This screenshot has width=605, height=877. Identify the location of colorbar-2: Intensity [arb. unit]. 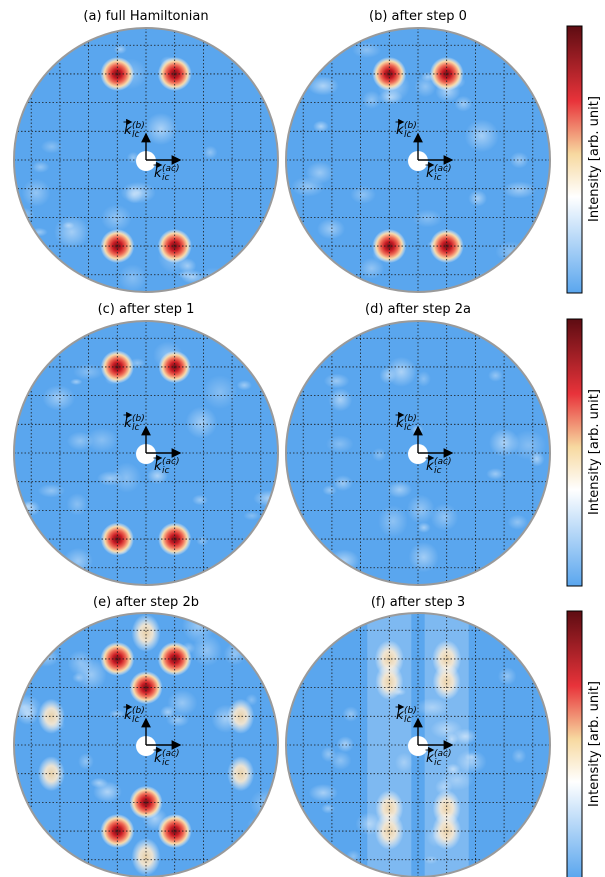
(584, 452).